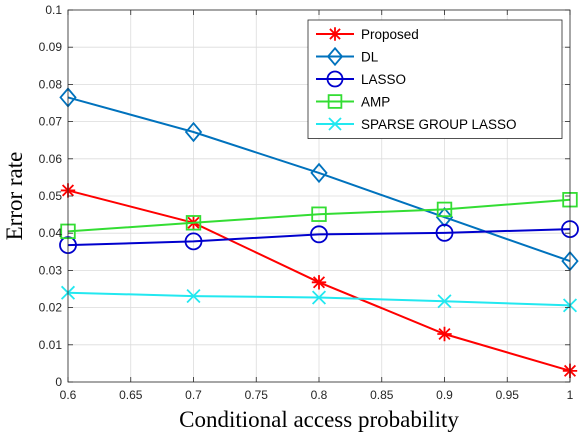 The height and width of the screenshot is (438, 584). I want to click on legend: Proposed DL LASSO AMP SPARSE GROUP LASSO, so click(435, 79).